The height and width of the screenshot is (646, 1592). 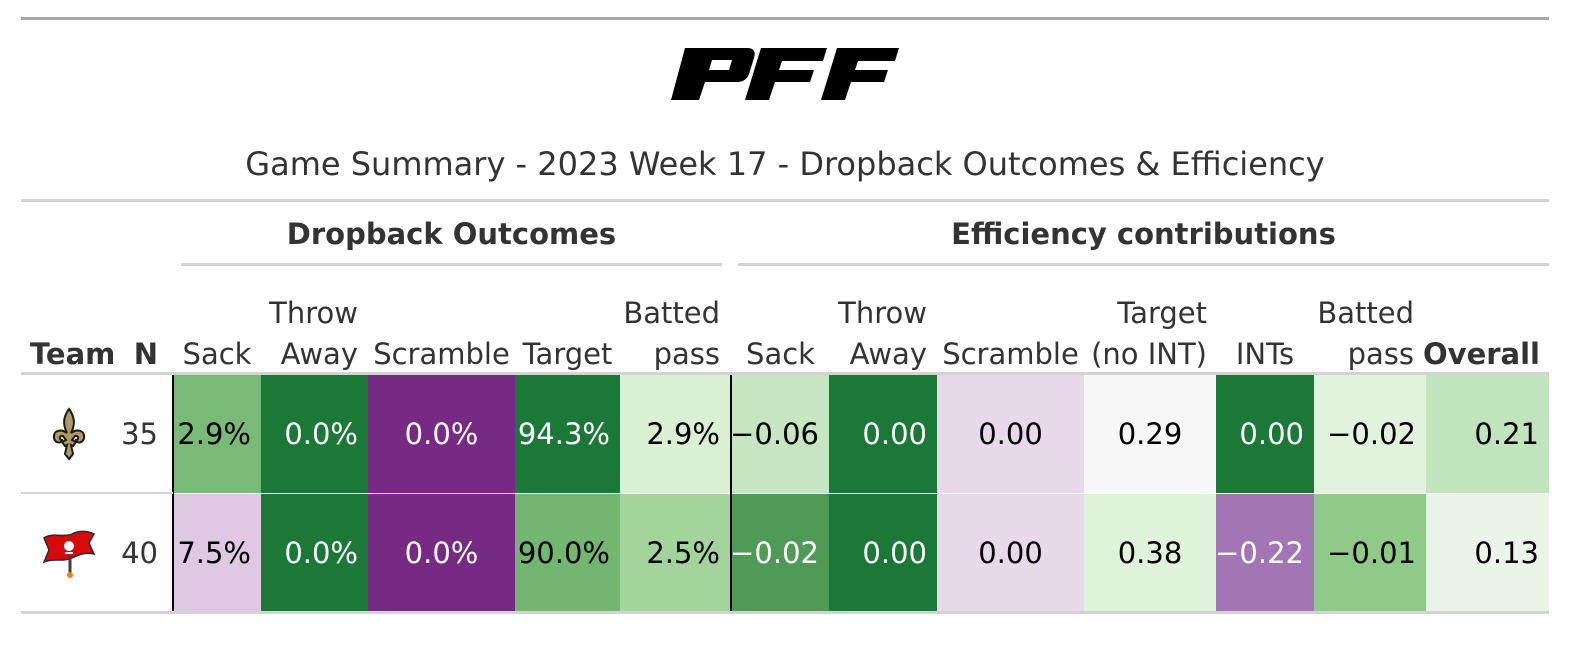 What do you see at coordinates (779, 553) in the screenshot?
I see `eff-sack-cell: −0.02` at bounding box center [779, 553].